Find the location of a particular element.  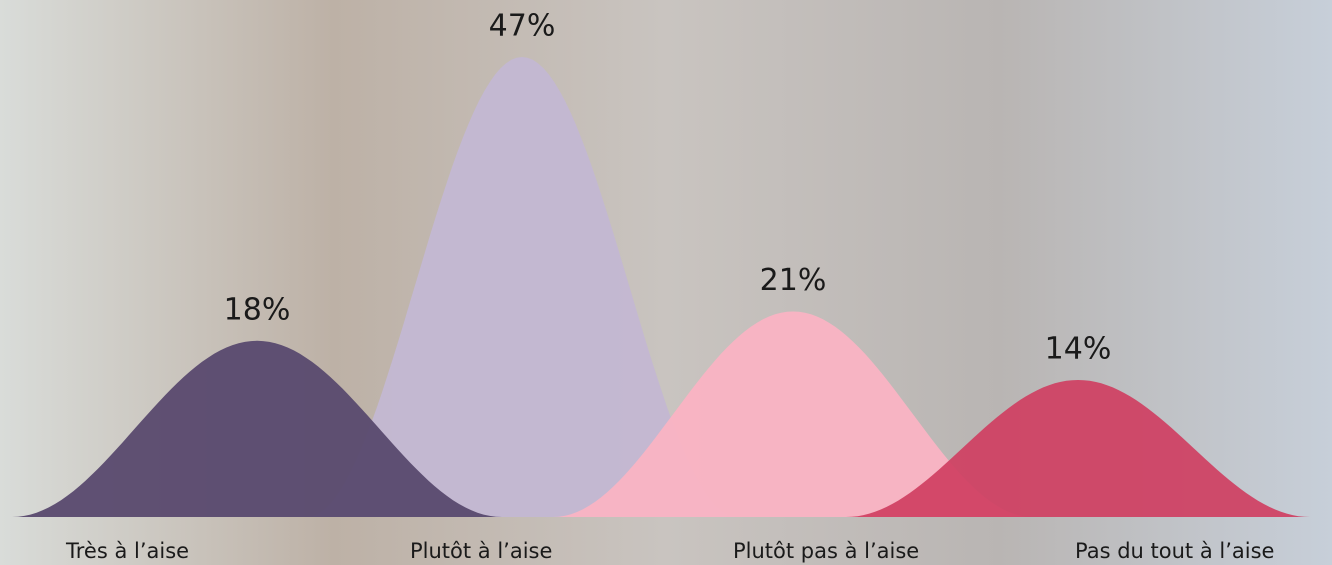

category-label: Pas du tout à l’aise is located at coordinates (1174, 551).